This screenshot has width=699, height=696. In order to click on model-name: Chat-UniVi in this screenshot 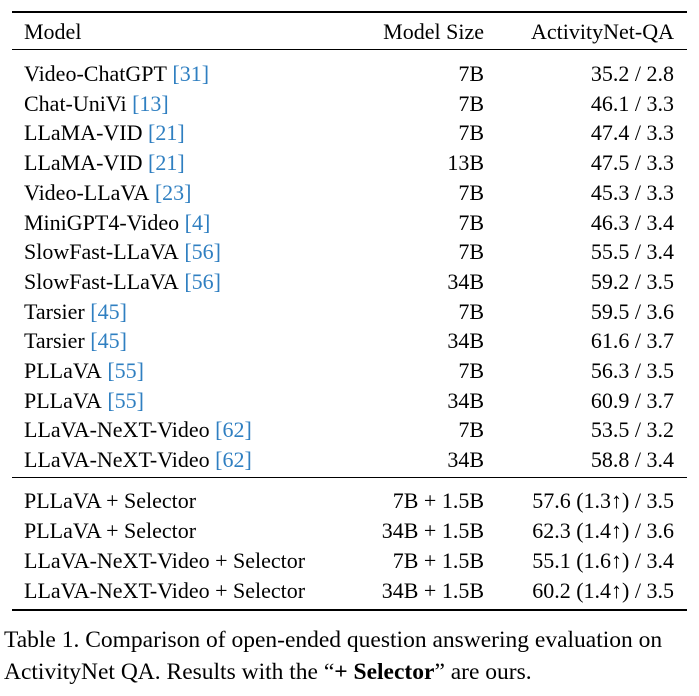, I will do `click(75, 103)`.